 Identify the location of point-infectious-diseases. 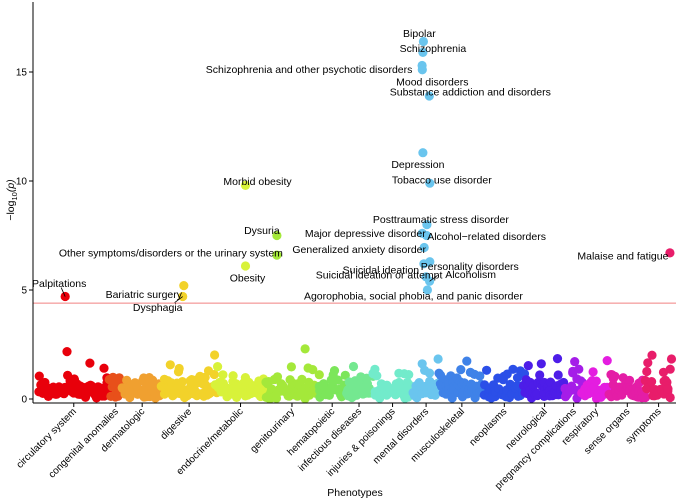
(353, 366).